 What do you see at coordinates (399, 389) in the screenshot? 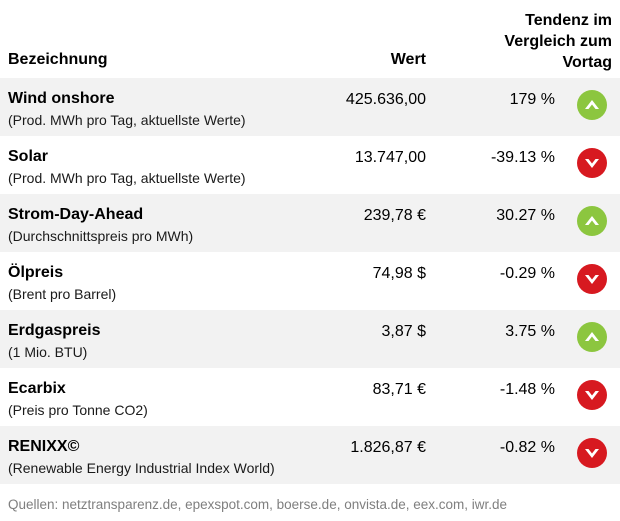
I see `row-value: 83,71 €` at bounding box center [399, 389].